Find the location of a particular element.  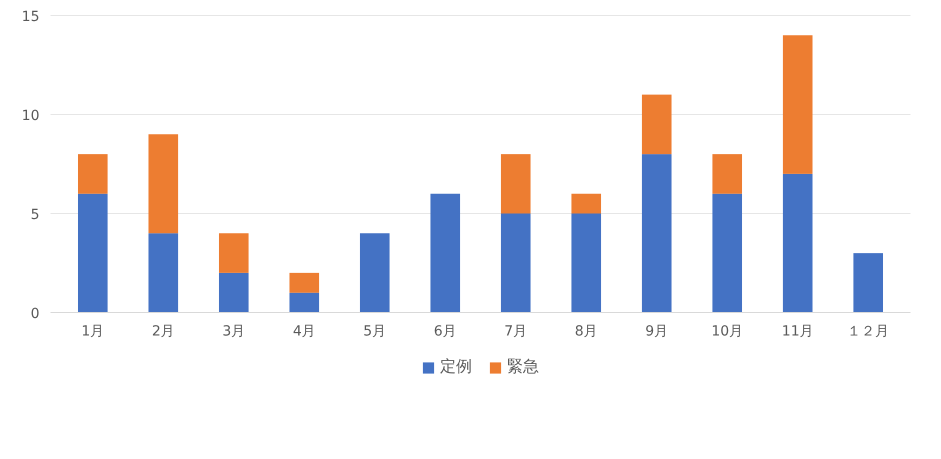

x-tick-label: 1月 is located at coordinates (92, 332).